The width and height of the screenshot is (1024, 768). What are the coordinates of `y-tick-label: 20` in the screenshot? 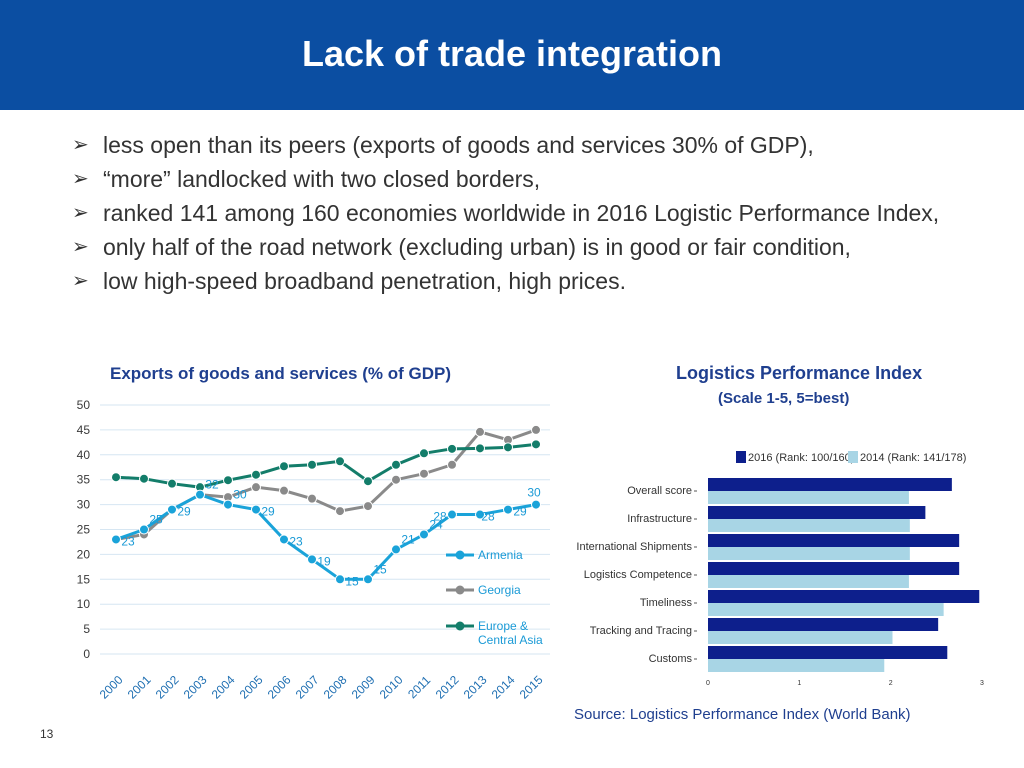 It's located at (84, 554).